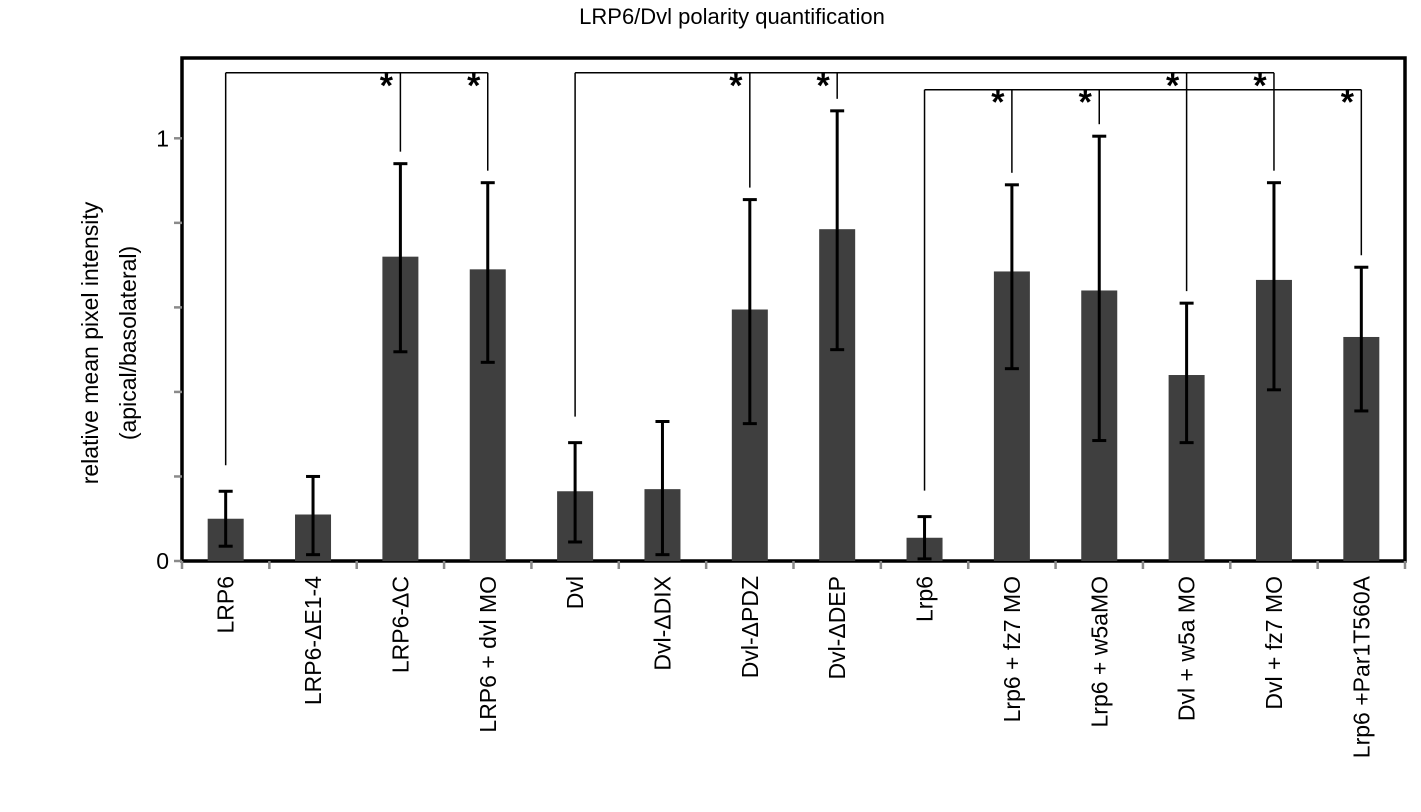  I want to click on x-tick-label: Dvl-ΔDIX, so click(662, 623).